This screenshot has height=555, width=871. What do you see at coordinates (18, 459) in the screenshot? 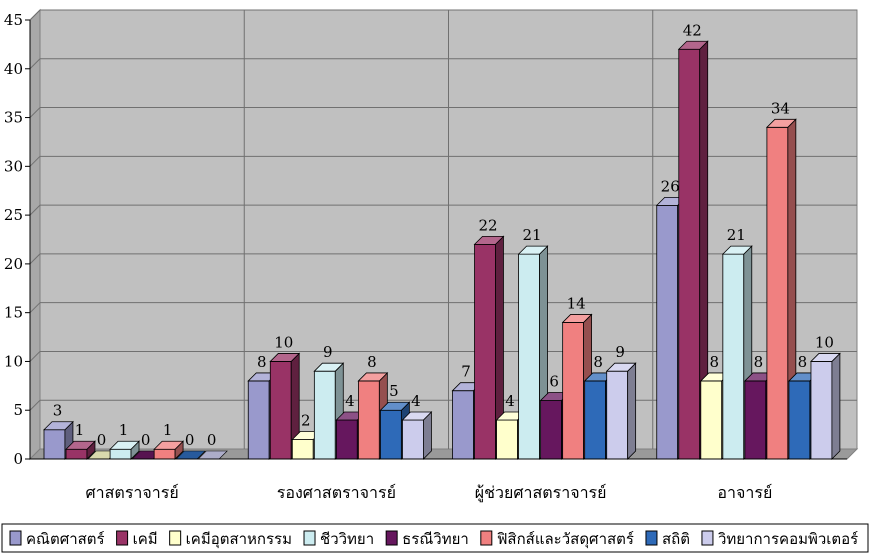
I see `y-tick-label: 0` at bounding box center [18, 459].